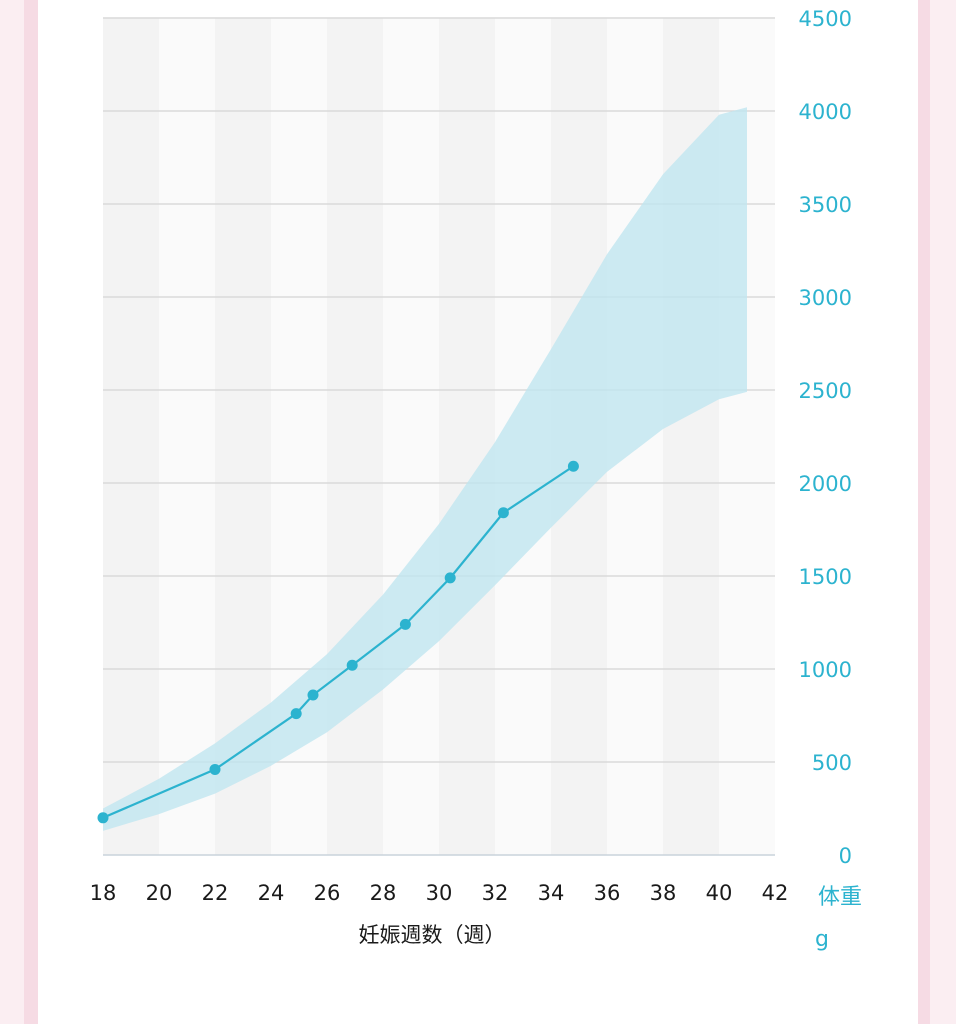 This screenshot has width=956, height=1024. I want to click on x-tick-labels: 18 20 22 24 26 28 30 32 34 36 38 40 42, so click(439, 893).